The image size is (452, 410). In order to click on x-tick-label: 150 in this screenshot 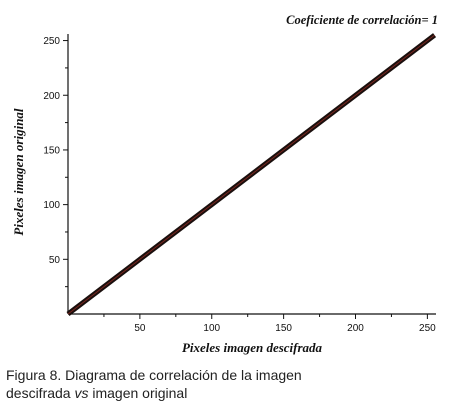, I will do `click(283, 328)`.